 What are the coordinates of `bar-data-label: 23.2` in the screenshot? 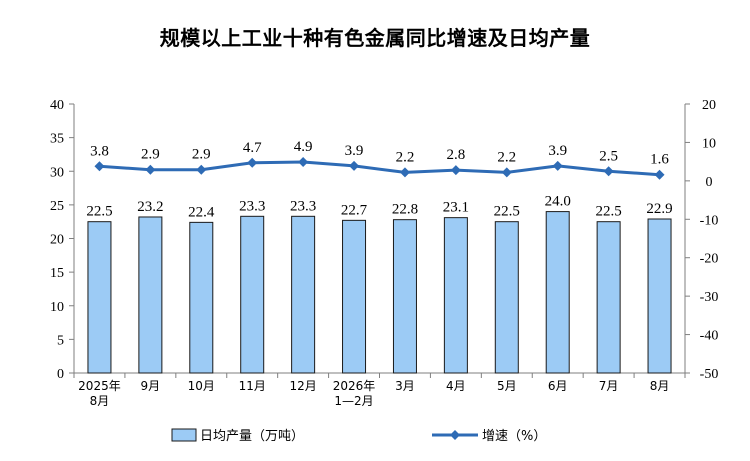 It's located at (150, 207).